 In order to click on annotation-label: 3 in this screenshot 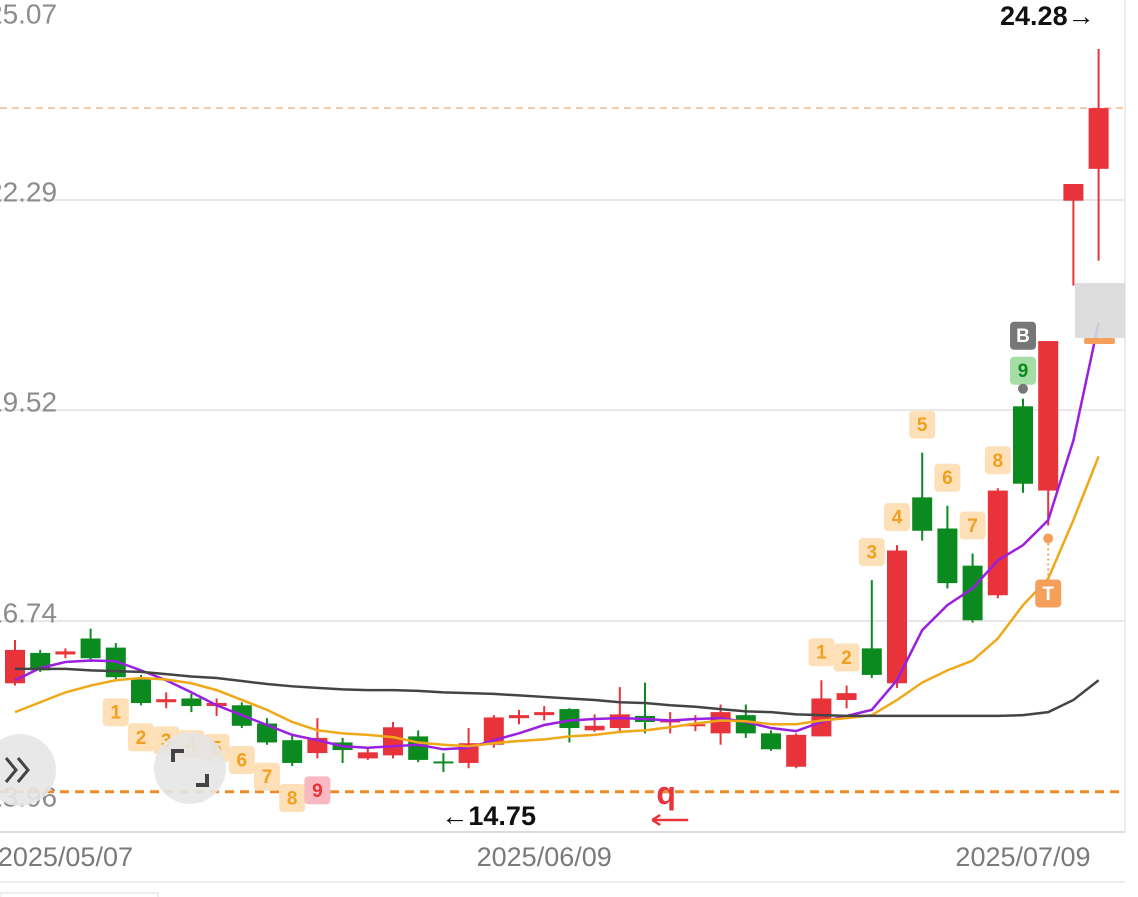, I will do `click(872, 553)`.